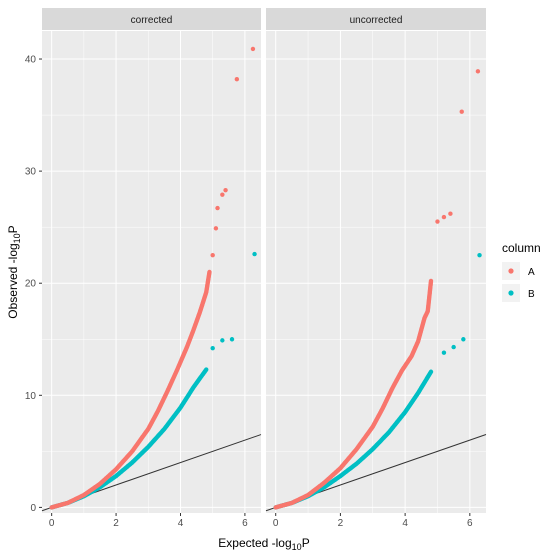 The width and height of the screenshot is (560, 559). I want to click on y-tick-label: 40, so click(31, 60).